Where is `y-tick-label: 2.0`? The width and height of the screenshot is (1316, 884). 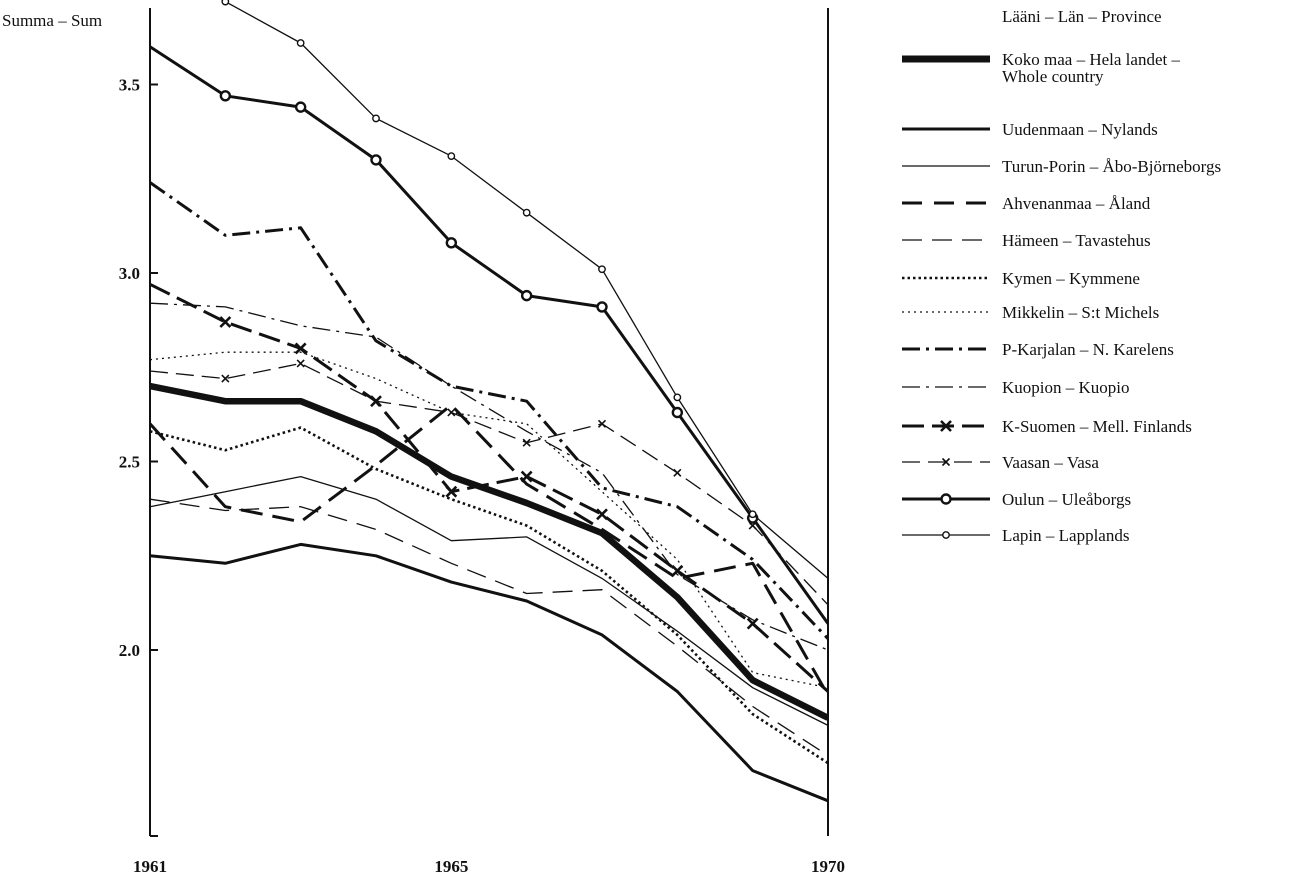
y-tick-label: 2.0 is located at coordinates (129, 650).